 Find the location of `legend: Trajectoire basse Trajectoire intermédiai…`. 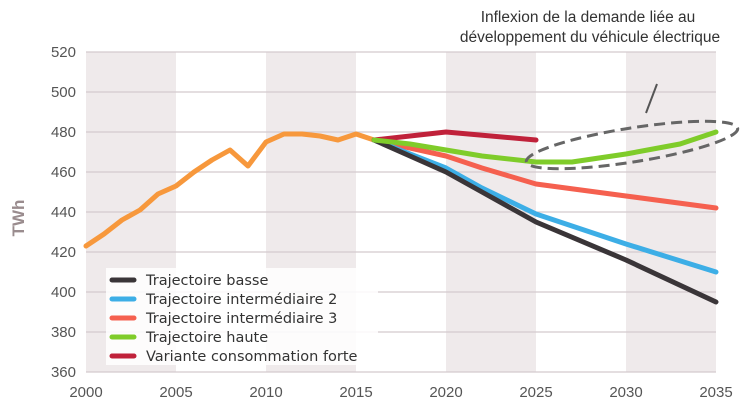

legend: Trajectoire basse Trajectoire intermédiai… is located at coordinates (242, 316).